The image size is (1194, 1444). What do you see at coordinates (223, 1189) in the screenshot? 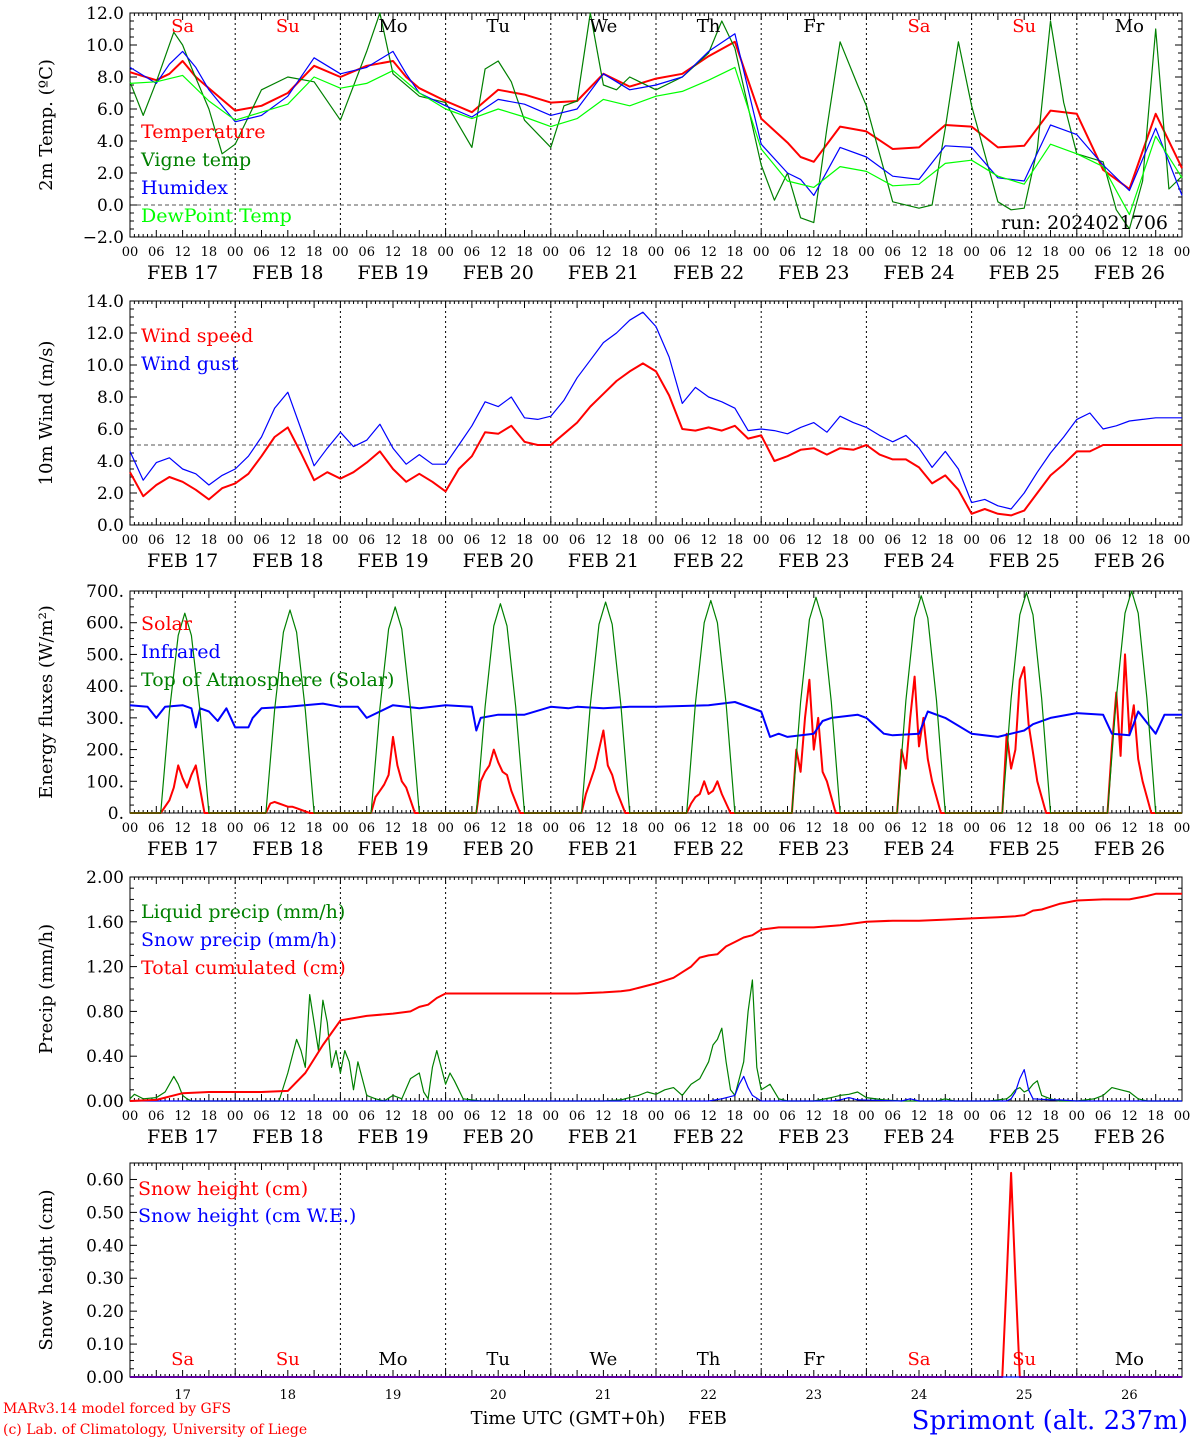
I see `legend-entry: Snow height (cm)` at bounding box center [223, 1189].